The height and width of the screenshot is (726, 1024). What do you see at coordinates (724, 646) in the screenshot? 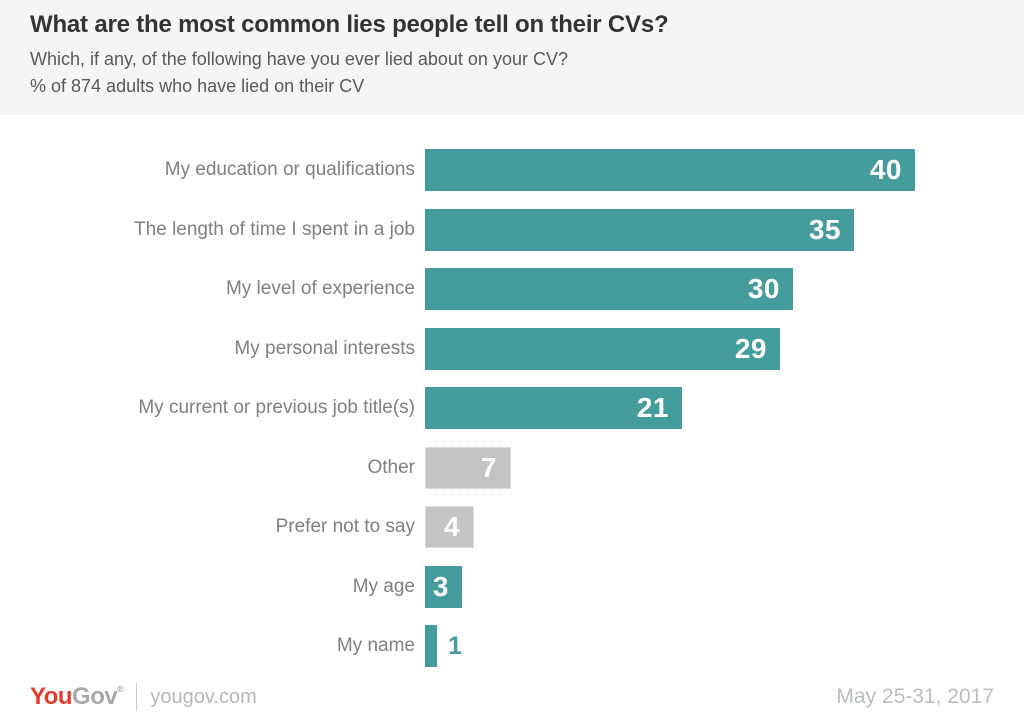
I see `bar-track: 1` at bounding box center [724, 646].